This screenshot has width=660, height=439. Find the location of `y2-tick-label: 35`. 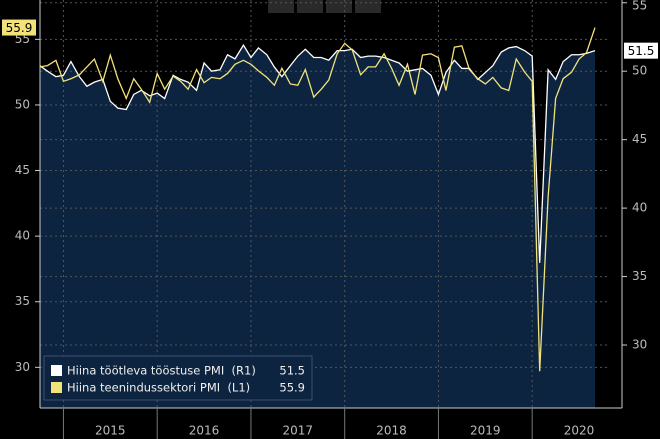

y2-tick-label: 35 is located at coordinates (639, 276).